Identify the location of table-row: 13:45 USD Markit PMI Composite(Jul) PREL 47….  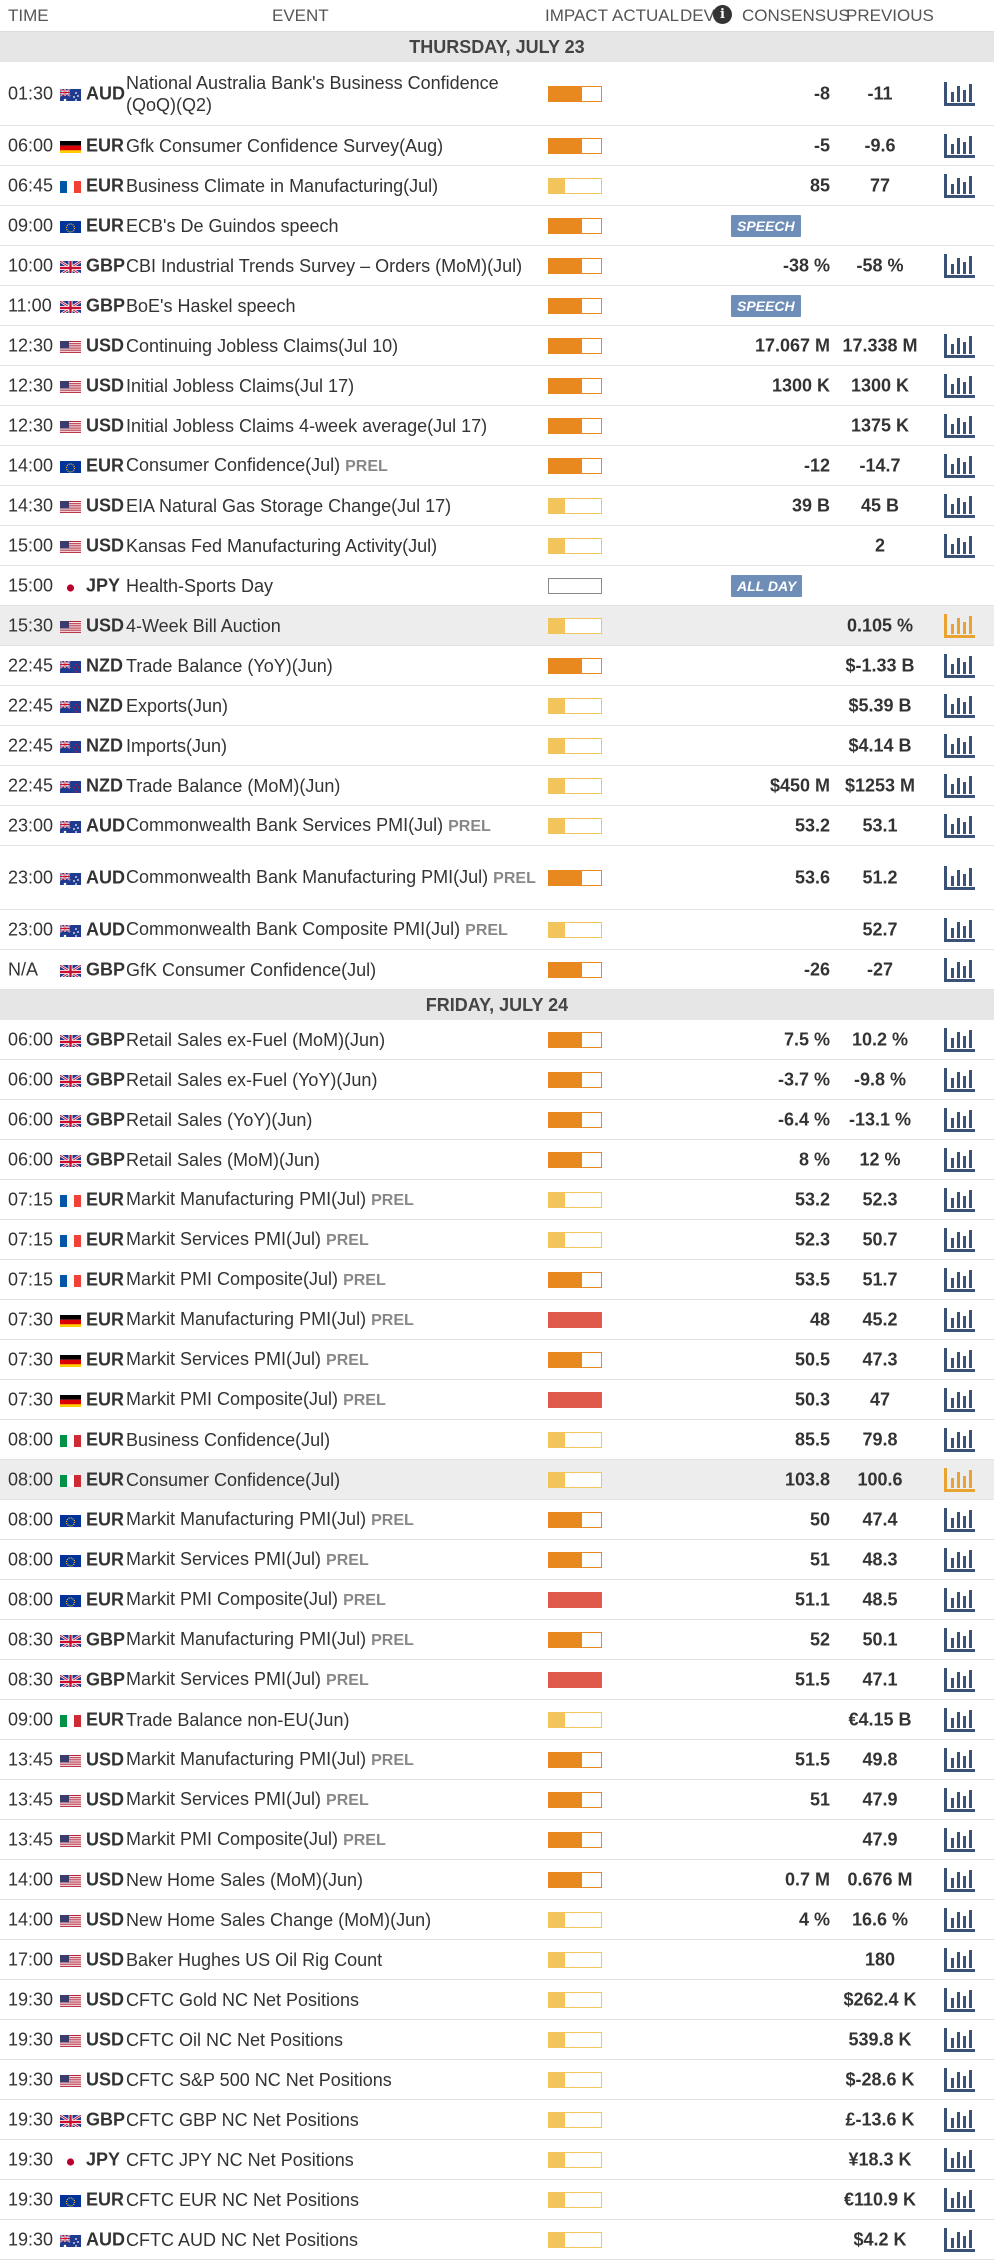
(497, 1840).